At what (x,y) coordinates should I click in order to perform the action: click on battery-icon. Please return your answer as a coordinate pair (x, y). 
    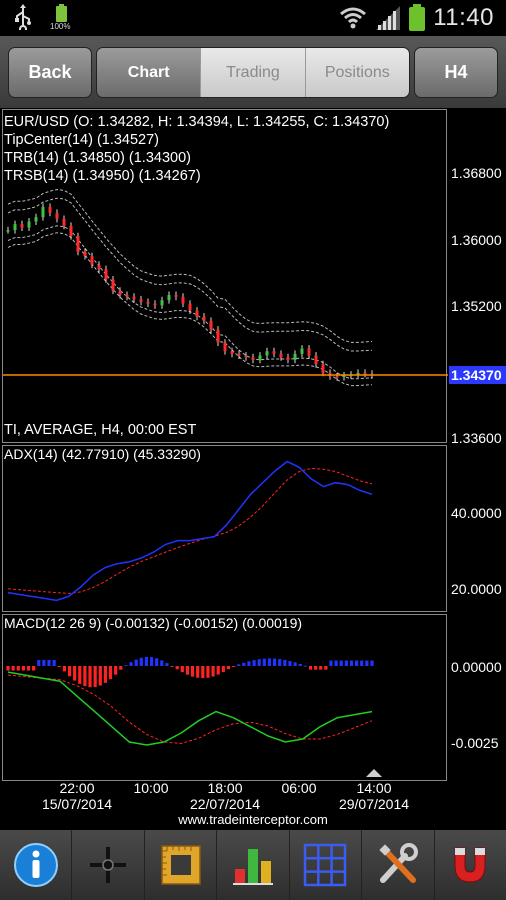
    Looking at the image, I should click on (417, 18).